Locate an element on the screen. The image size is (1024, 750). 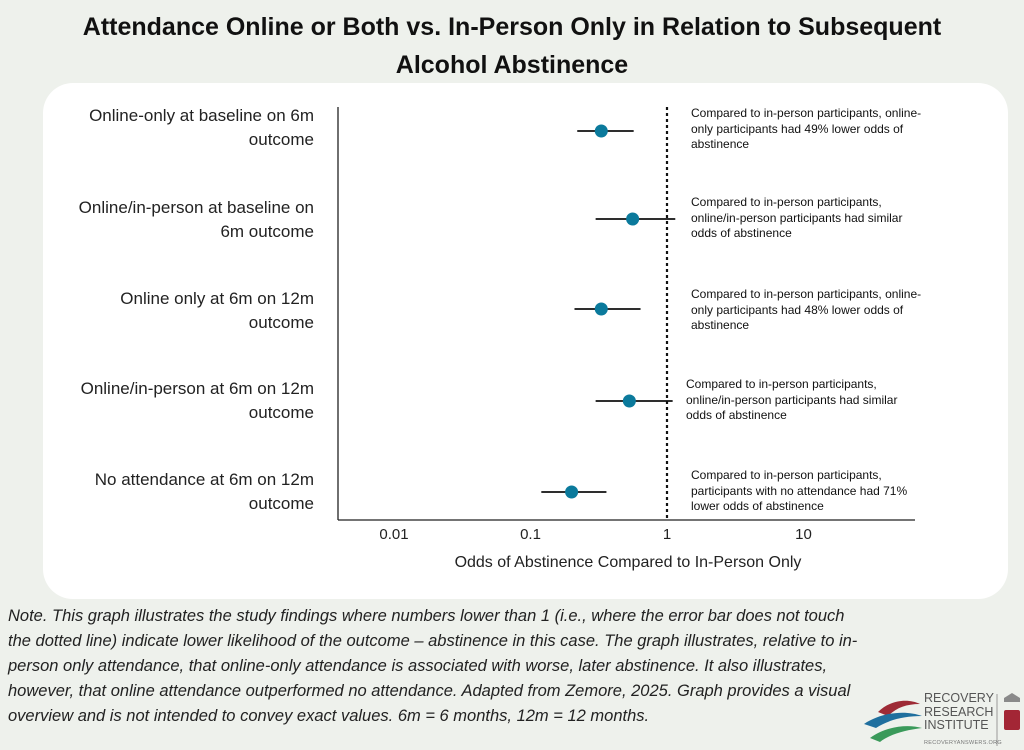
row-label: Online/in-person at 6m on 12m outcome is located at coordinates (197, 400).